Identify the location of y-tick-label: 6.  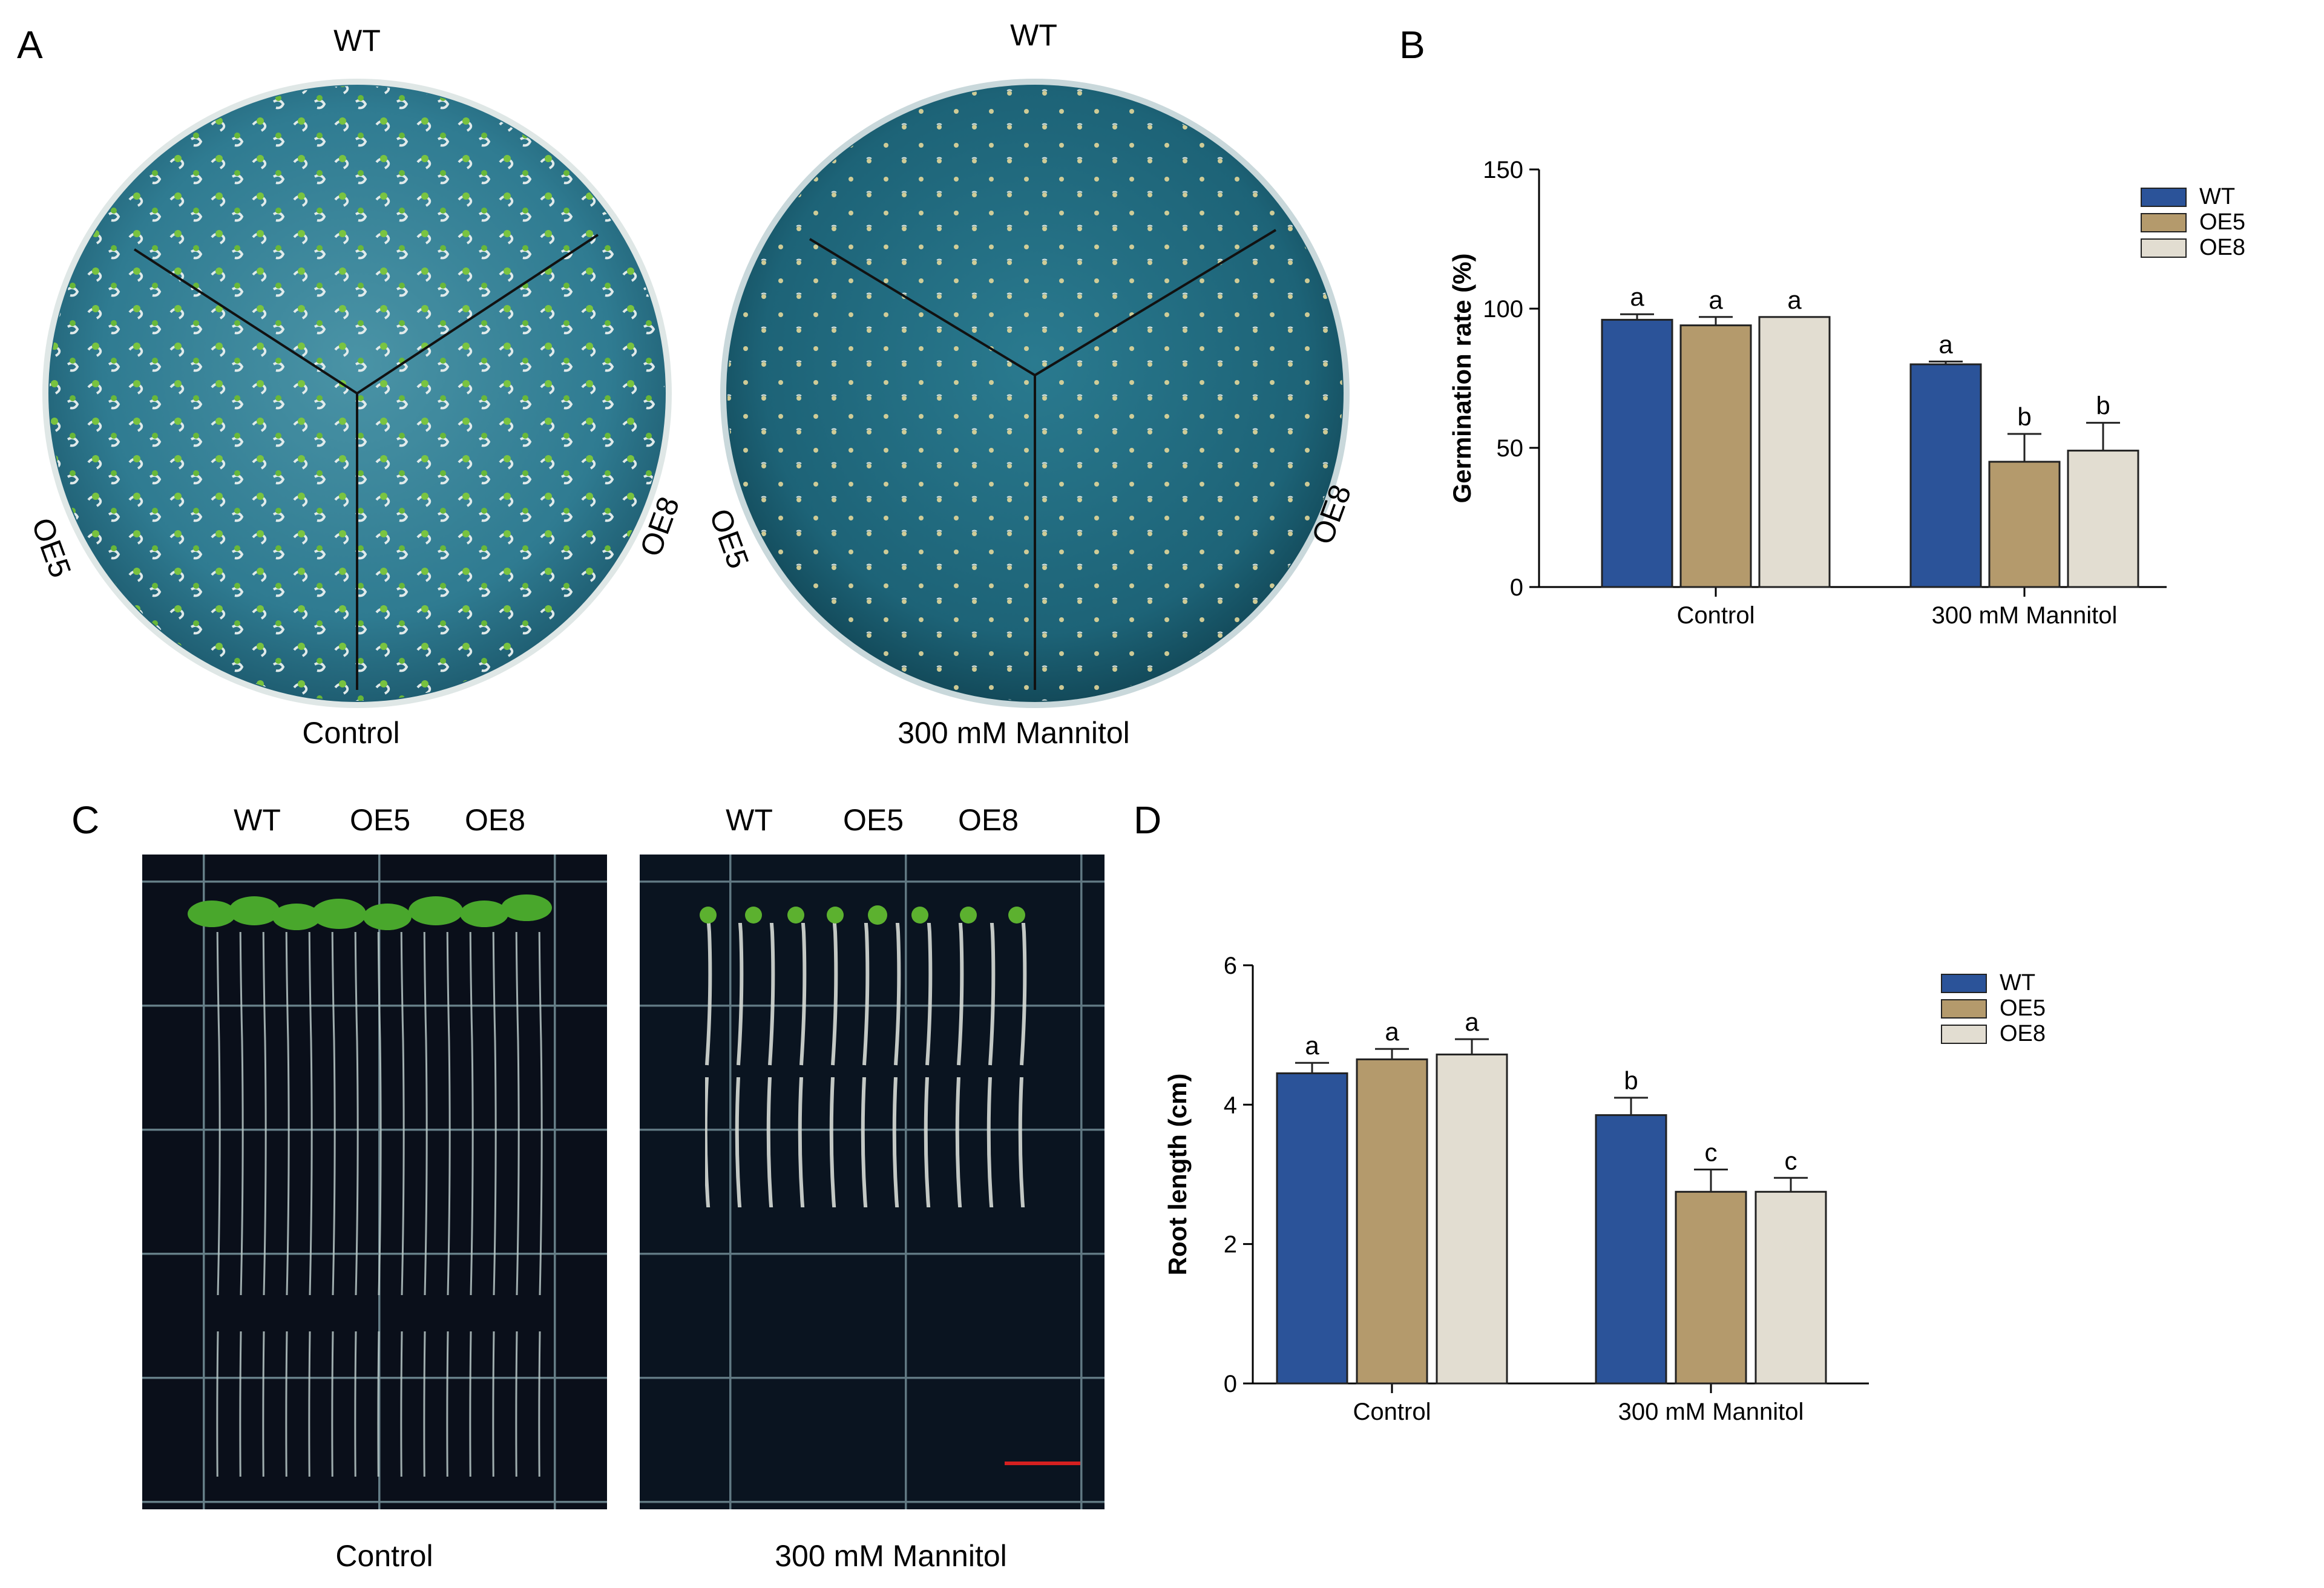
(1230, 966).